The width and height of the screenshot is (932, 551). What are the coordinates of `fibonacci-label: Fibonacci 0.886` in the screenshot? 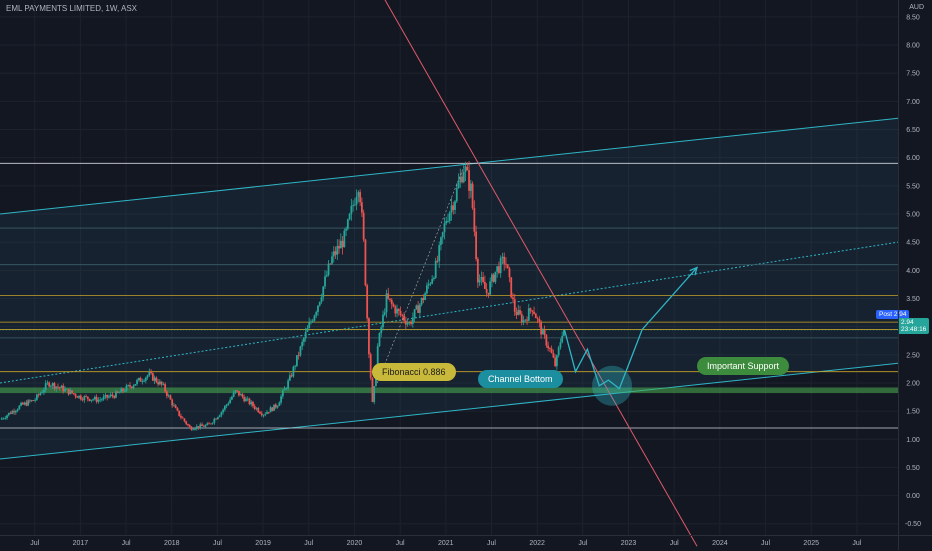 It's located at (414, 372).